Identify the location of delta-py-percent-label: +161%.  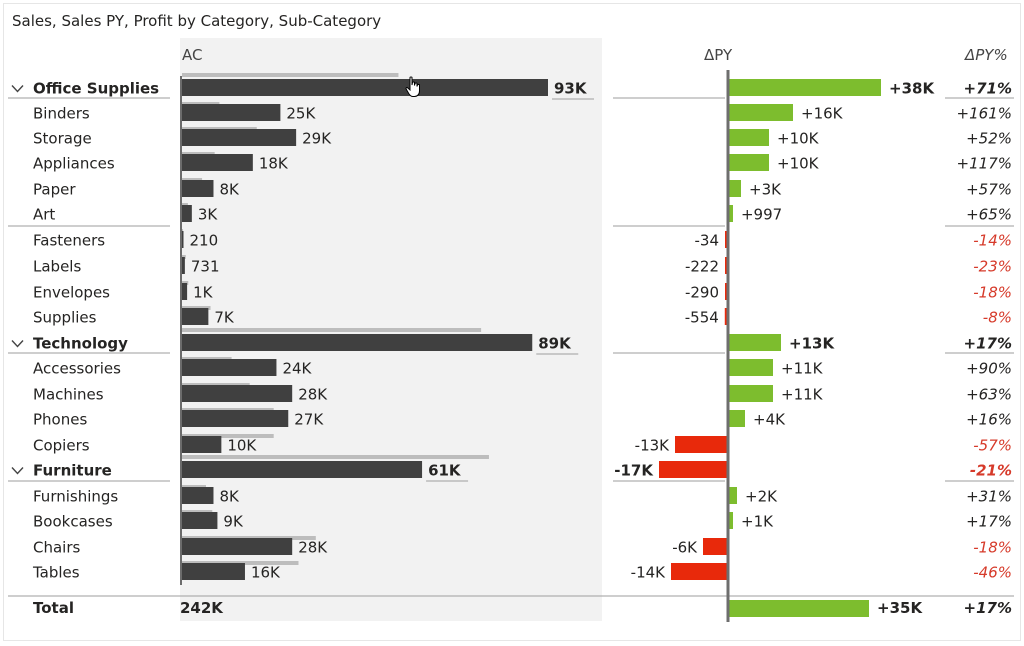
(984, 114).